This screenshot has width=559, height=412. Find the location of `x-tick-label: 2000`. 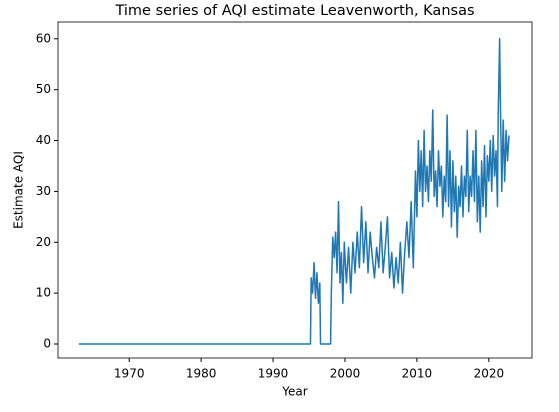

x-tick-label: 2000 is located at coordinates (345, 374).